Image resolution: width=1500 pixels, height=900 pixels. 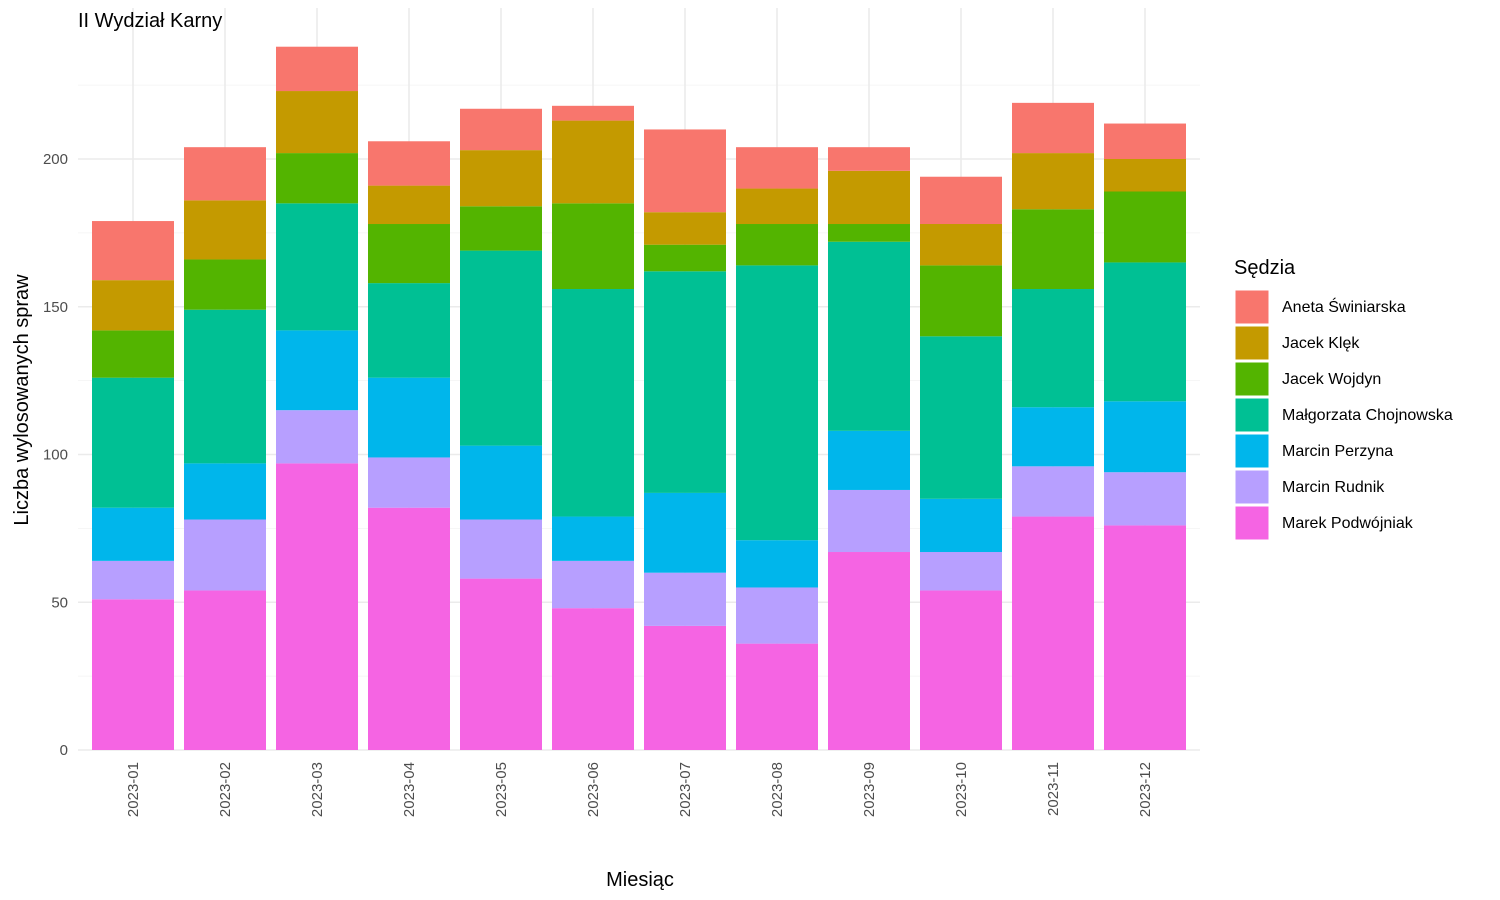 I want to click on y-axis-ticks: 0 50 100 150 200, so click(x=55, y=455).